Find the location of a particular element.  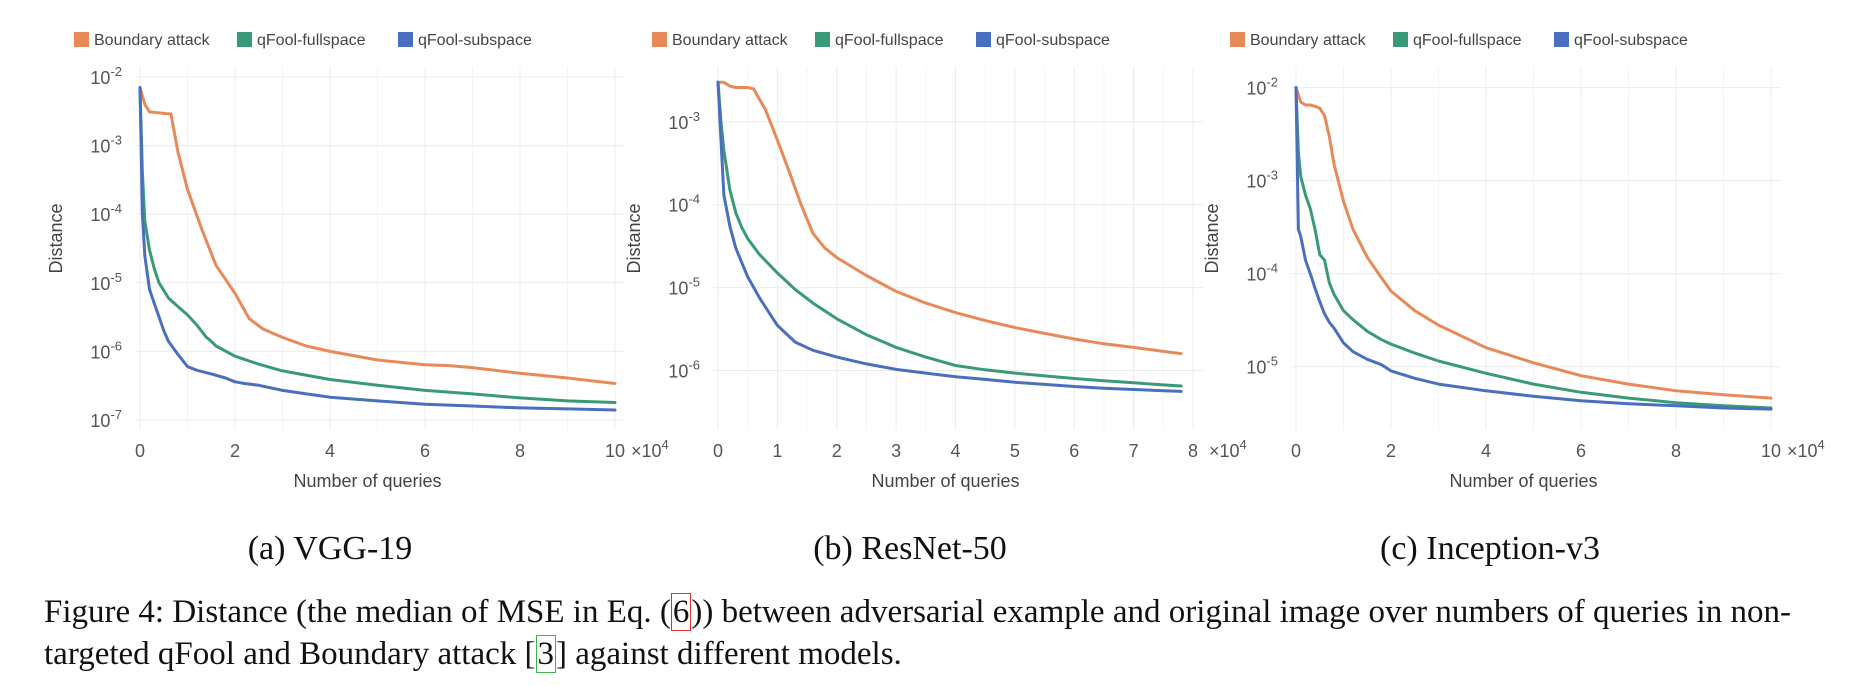

x-tick-label: 3 is located at coordinates (896, 451).